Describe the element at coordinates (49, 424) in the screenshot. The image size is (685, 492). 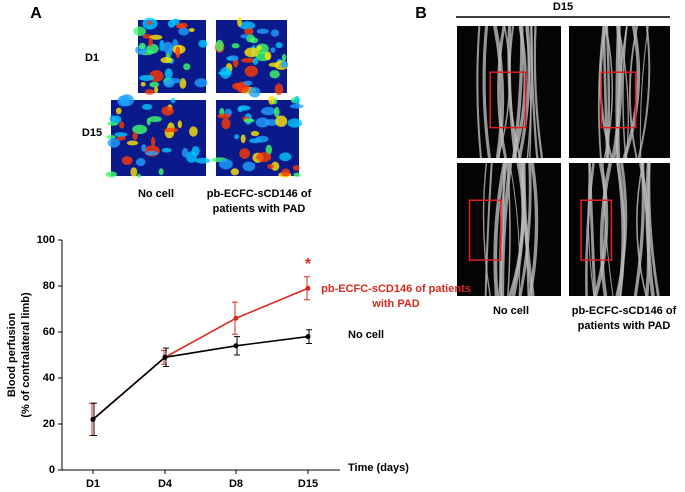
I see `y-tick-label: 20` at that location.